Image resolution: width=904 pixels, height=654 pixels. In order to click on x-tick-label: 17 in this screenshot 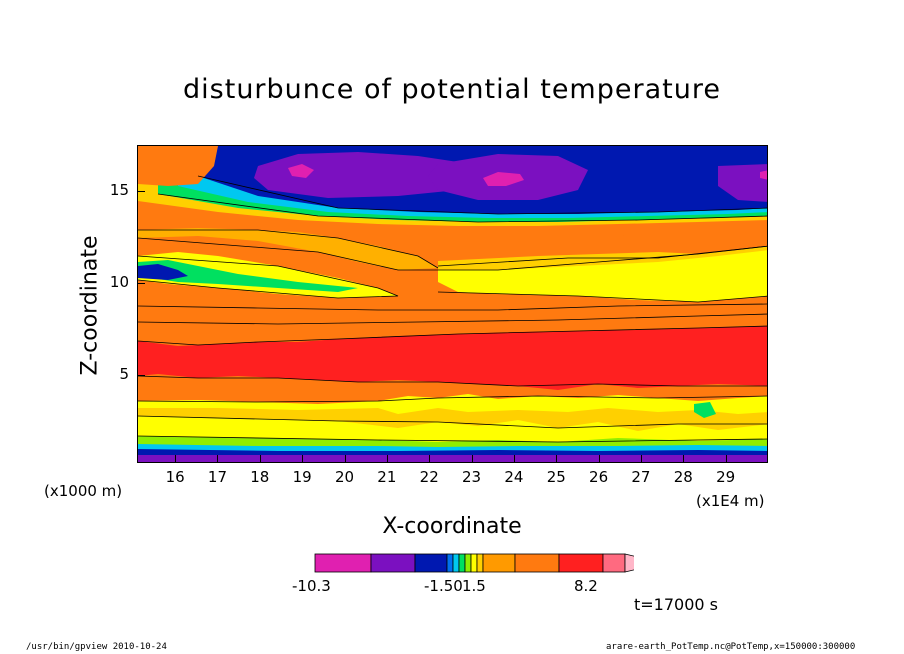, I will do `click(217, 477)`.